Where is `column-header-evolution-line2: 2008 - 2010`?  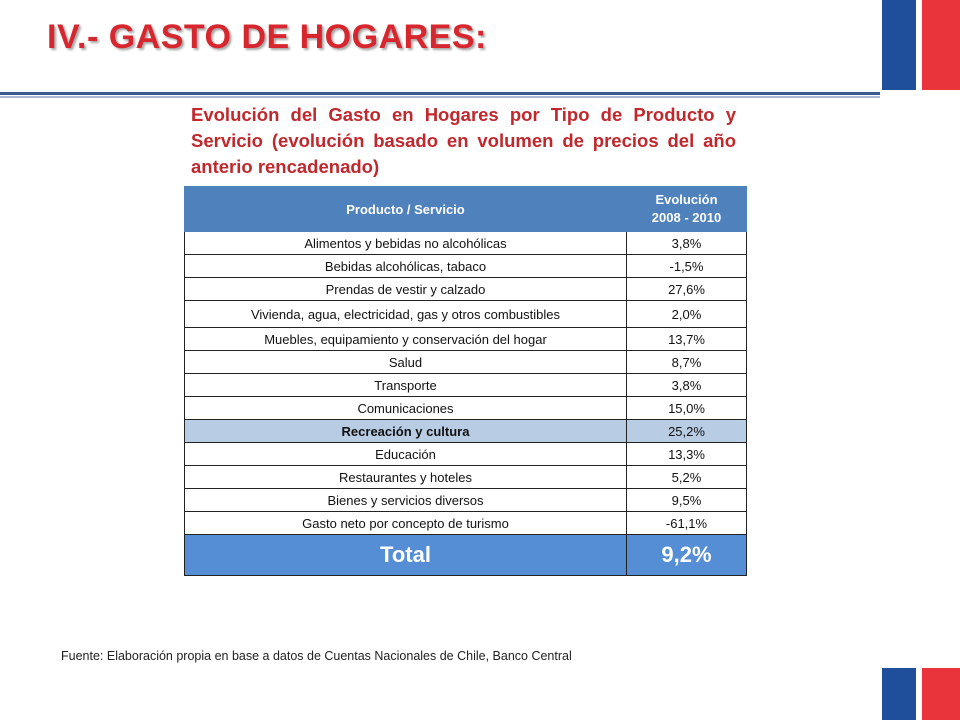 column-header-evolution-line2: 2008 - 2010 is located at coordinates (686, 217).